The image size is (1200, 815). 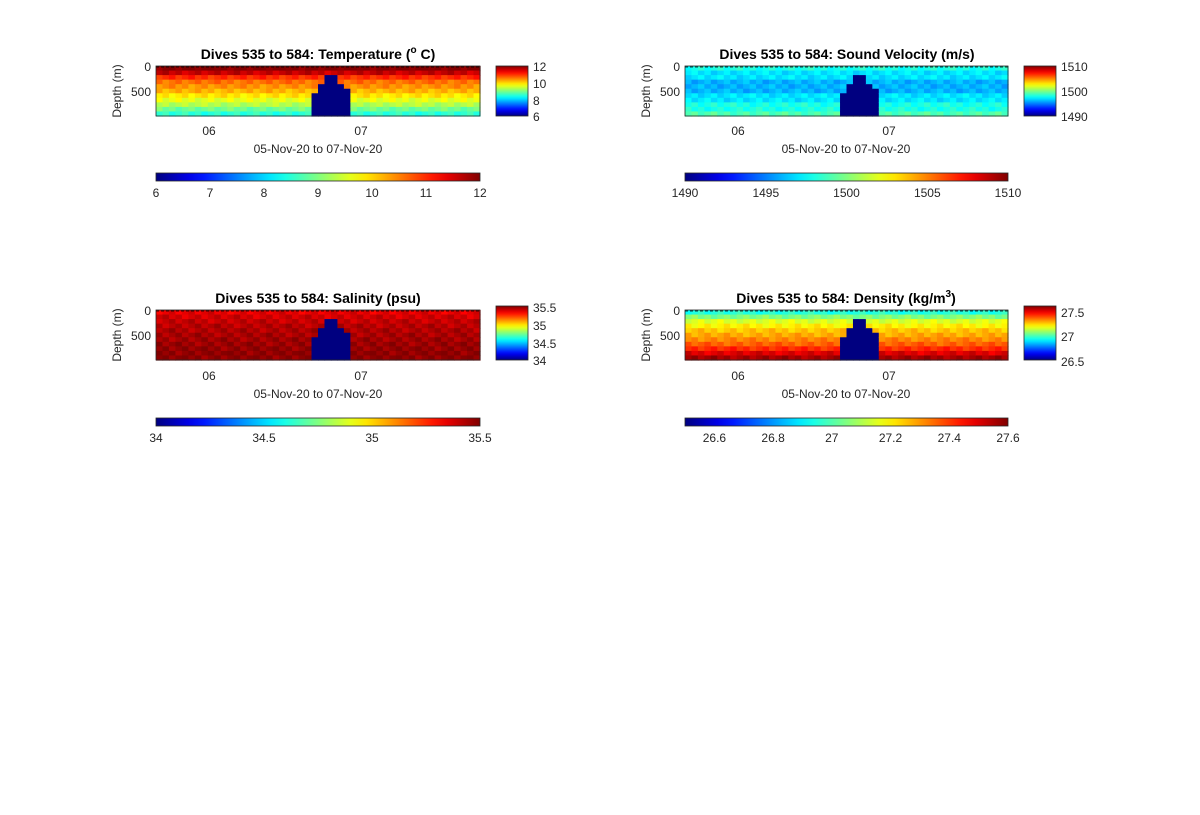 I want to click on density-cbar-bottom-tick: 27.6, so click(x=1008, y=438).